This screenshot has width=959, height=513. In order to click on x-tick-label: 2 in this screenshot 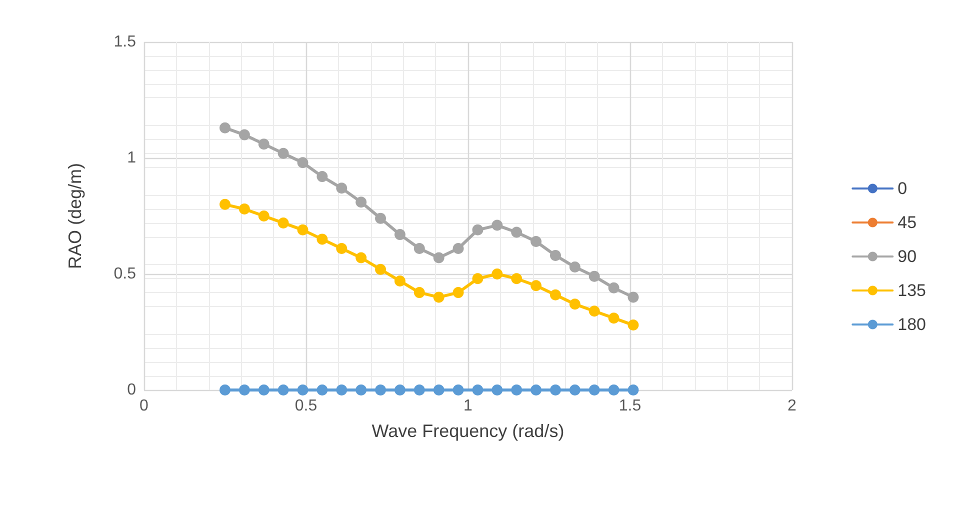, I will do `click(792, 406)`.